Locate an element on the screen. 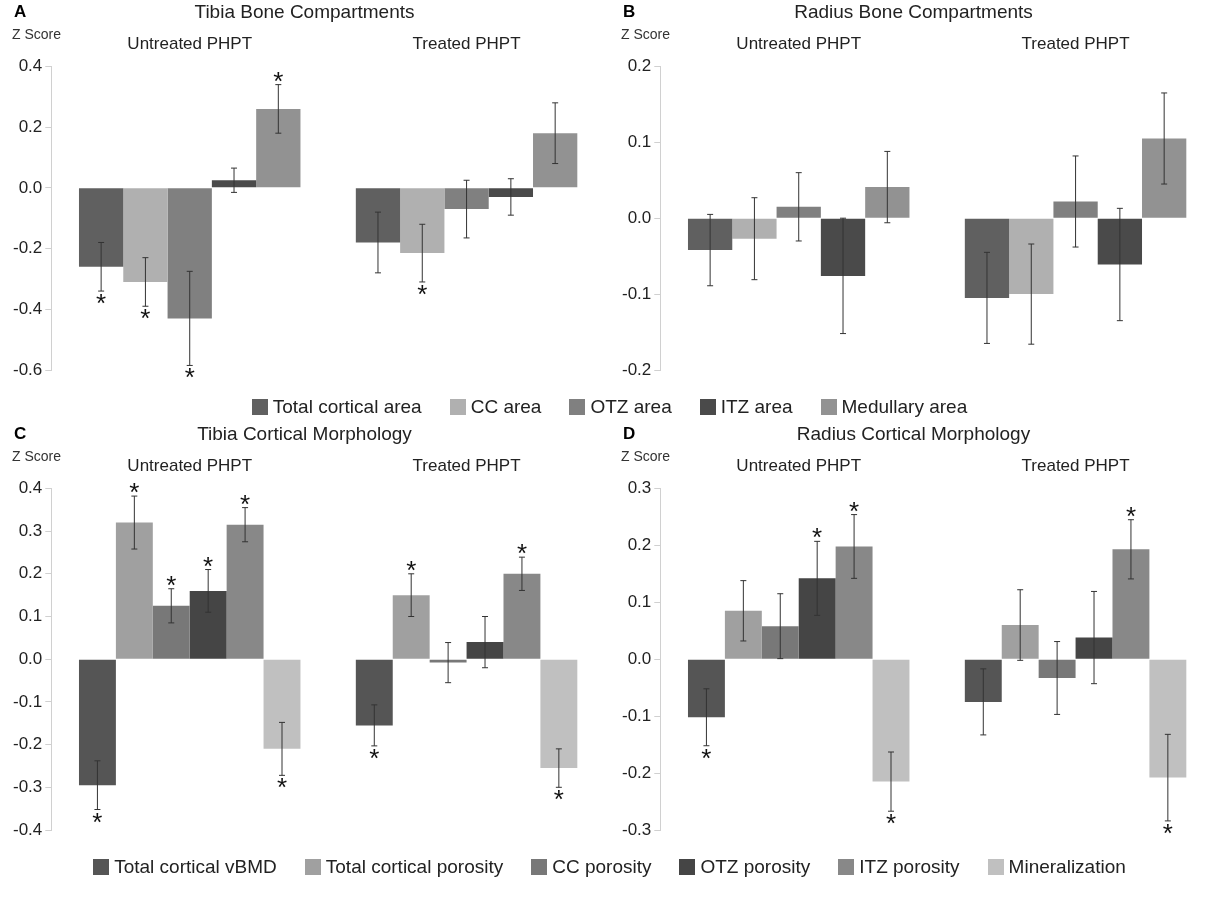 The width and height of the screenshot is (1219, 903). legend-label: CC porosity is located at coordinates (602, 867).